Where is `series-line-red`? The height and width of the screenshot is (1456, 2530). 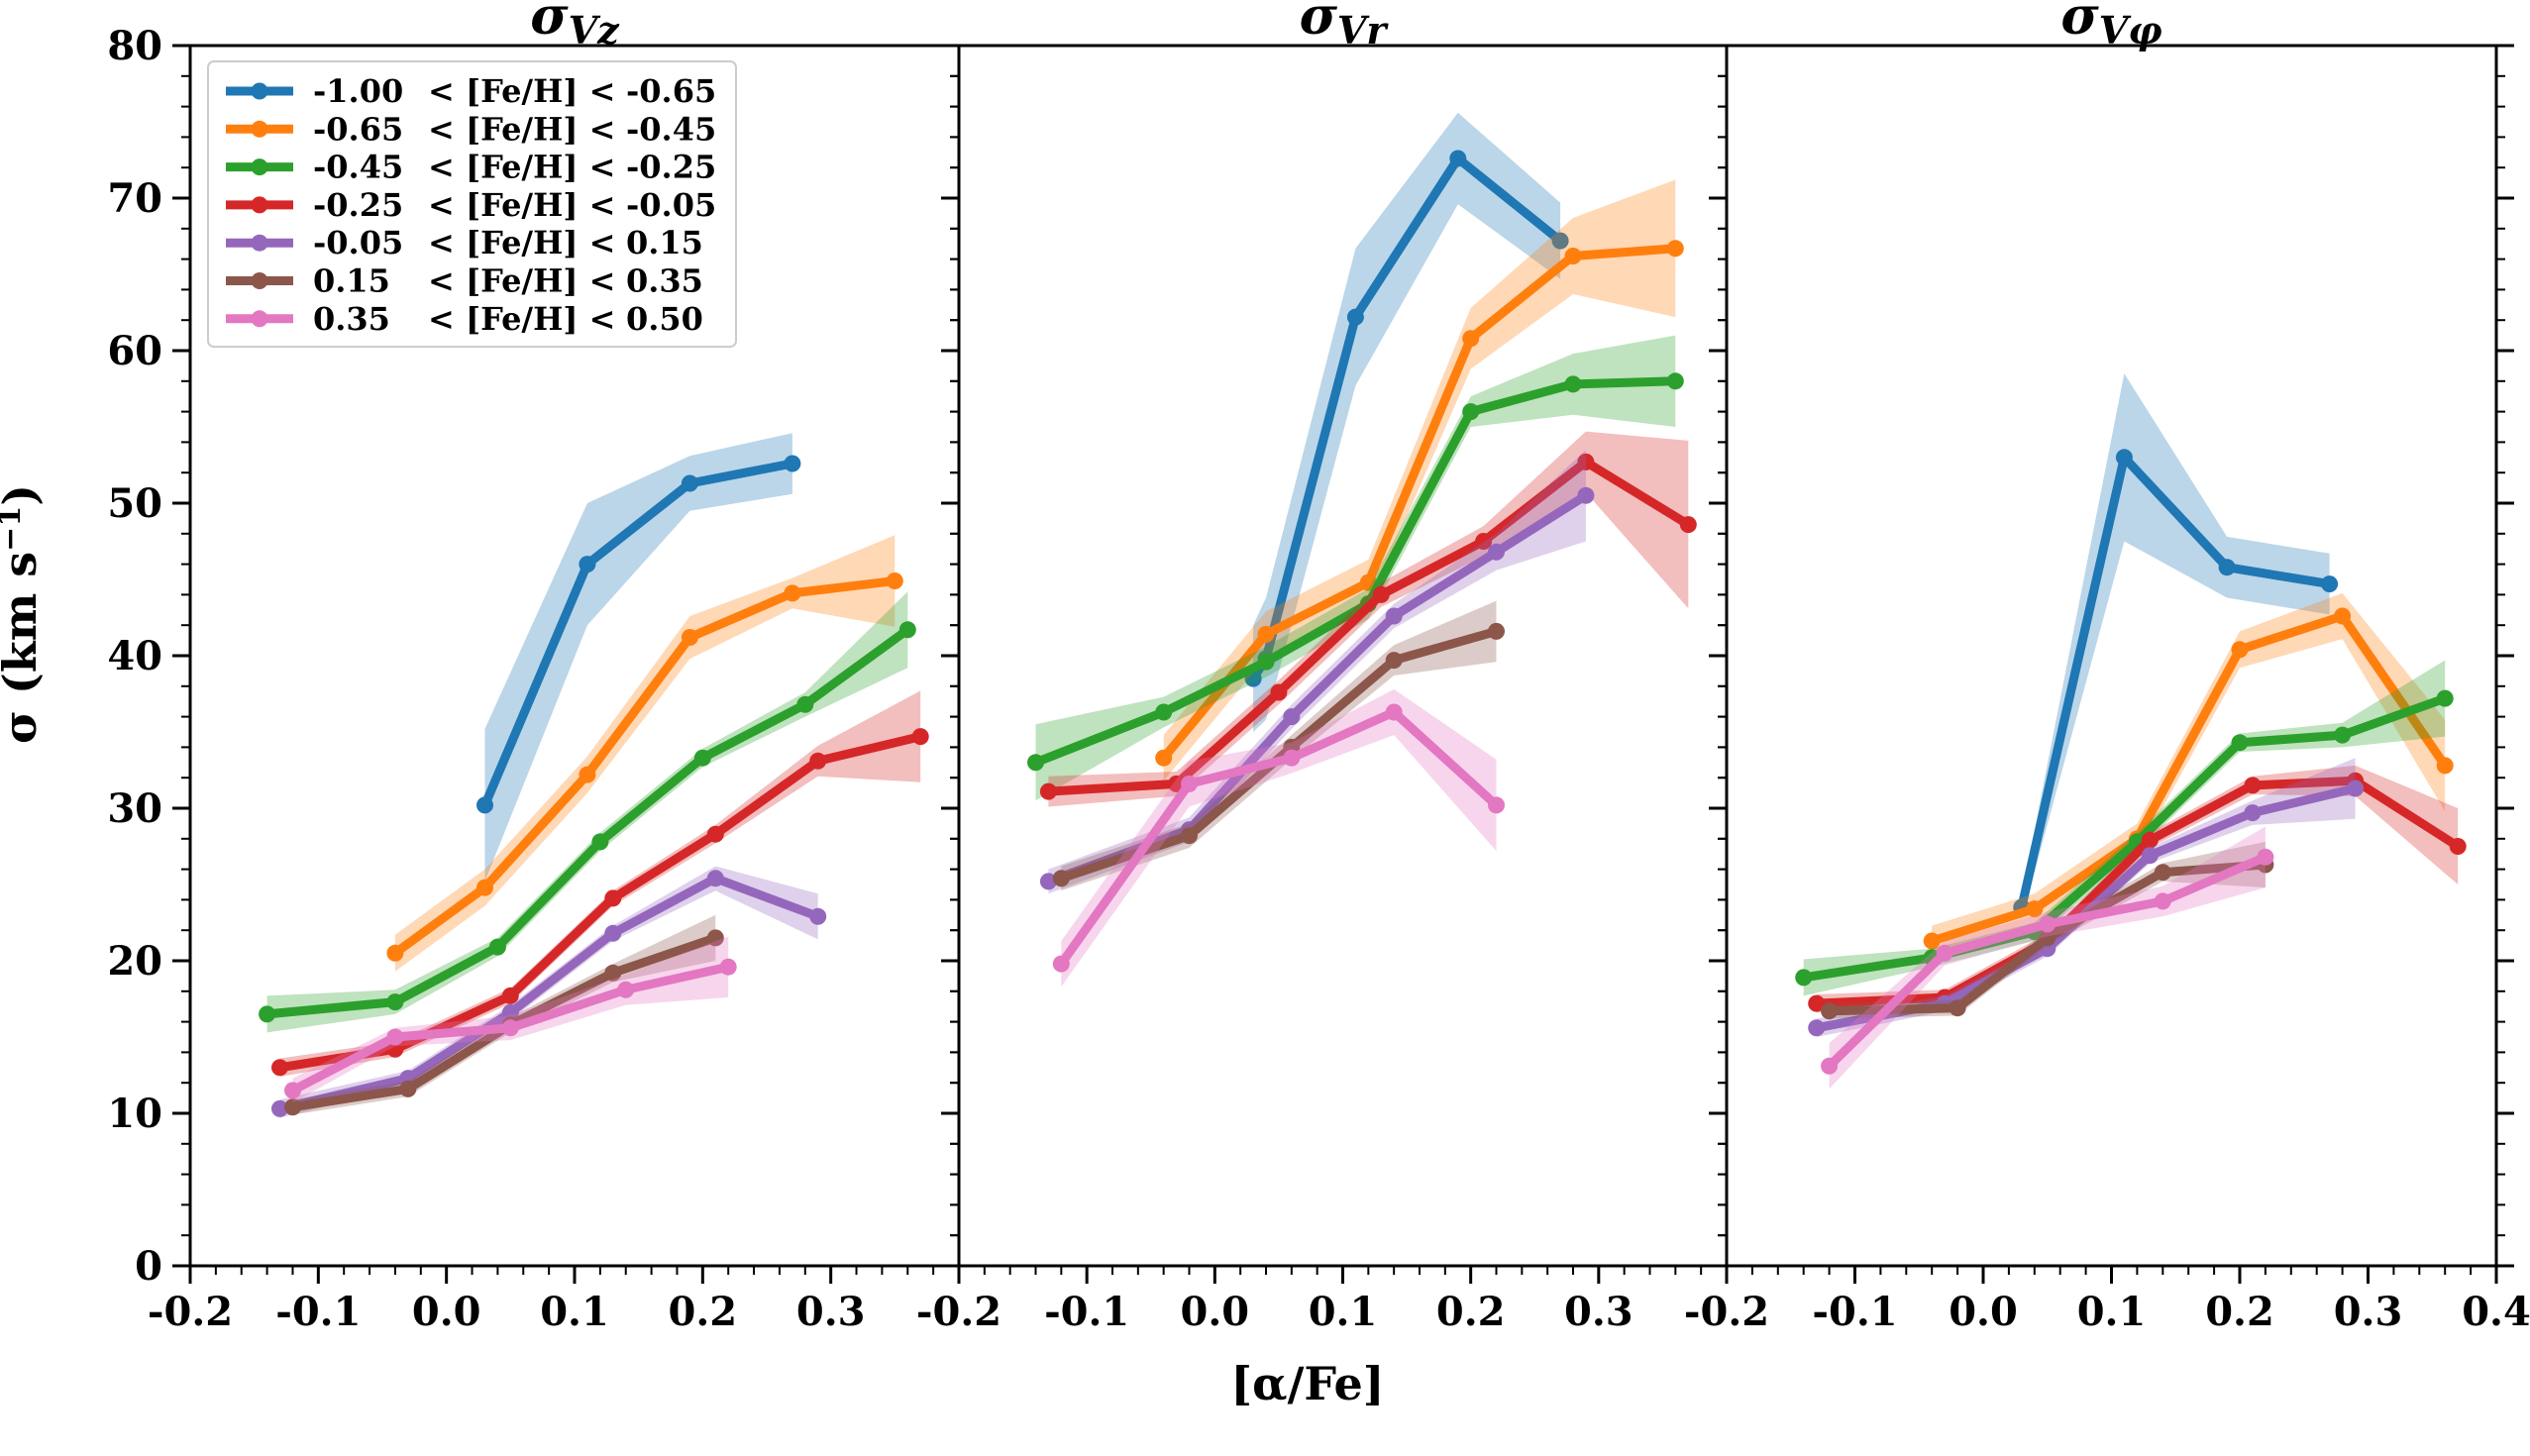 series-line-red is located at coordinates (600, 902).